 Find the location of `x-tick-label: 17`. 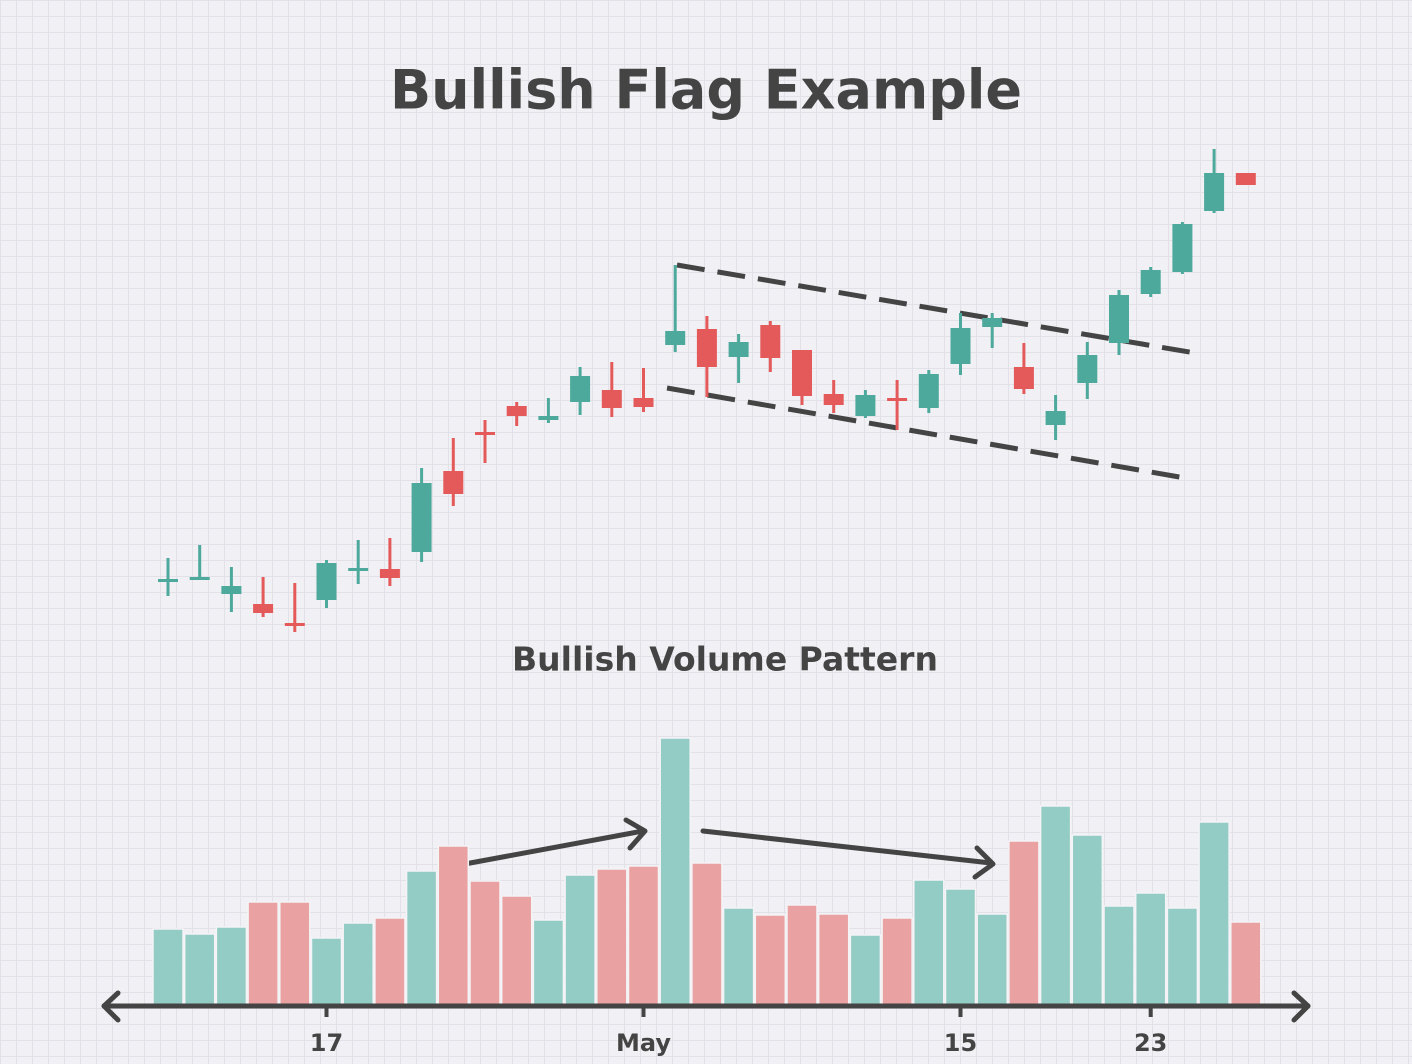

x-tick-label: 17 is located at coordinates (326, 1043).